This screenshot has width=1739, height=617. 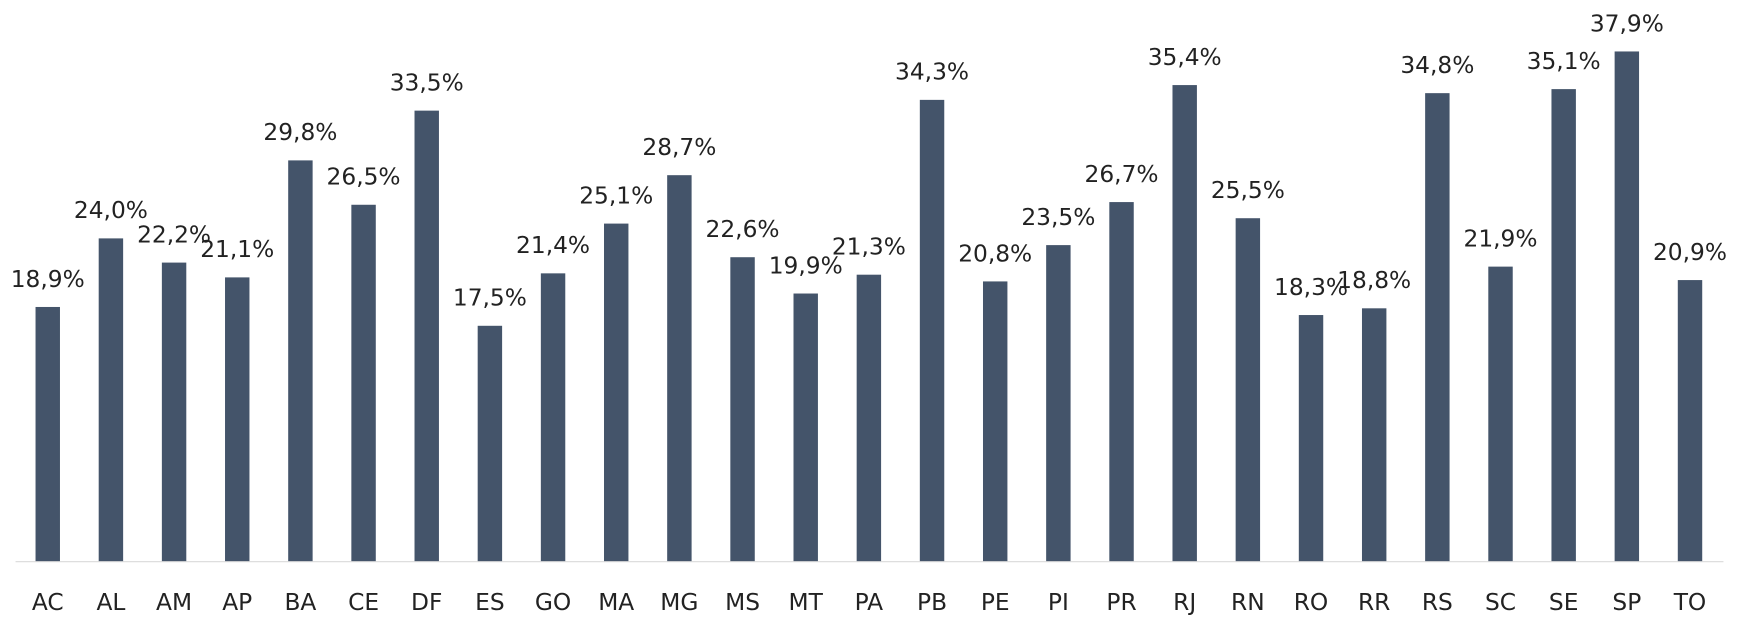 I want to click on x-tick-label: AL, so click(x=110, y=602).